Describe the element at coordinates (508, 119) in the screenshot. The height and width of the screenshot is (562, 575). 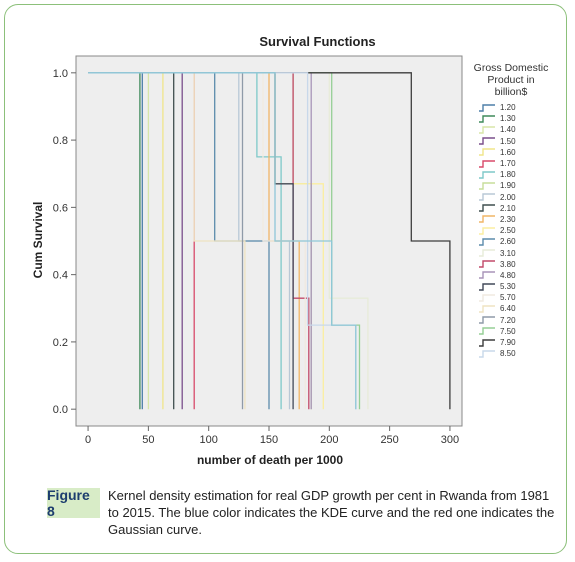
I see `legend-label: 1.30` at that location.